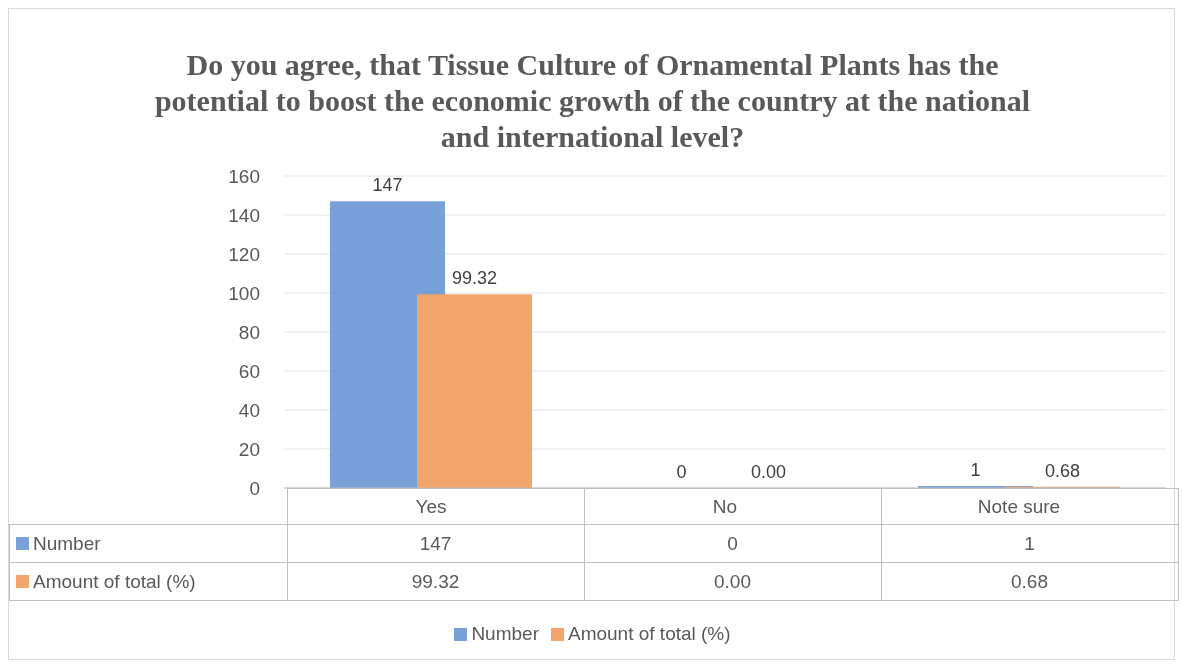 This screenshot has width=1183, height=668. Describe the element at coordinates (249, 410) in the screenshot. I see `y-tick-label: 40` at that location.